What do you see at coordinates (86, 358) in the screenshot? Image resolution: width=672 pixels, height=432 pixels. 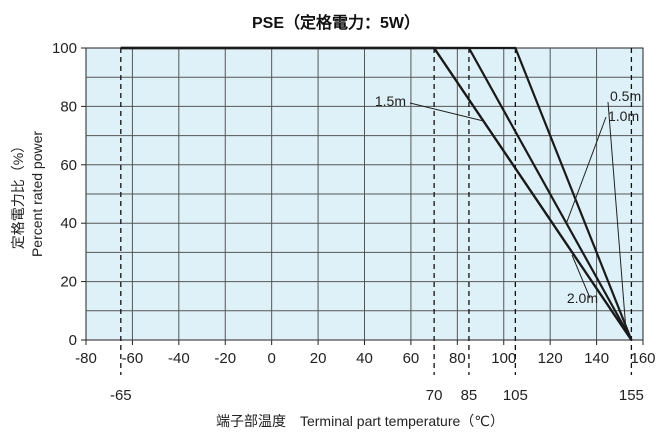 I see `x-tick-label: -80` at bounding box center [86, 358].